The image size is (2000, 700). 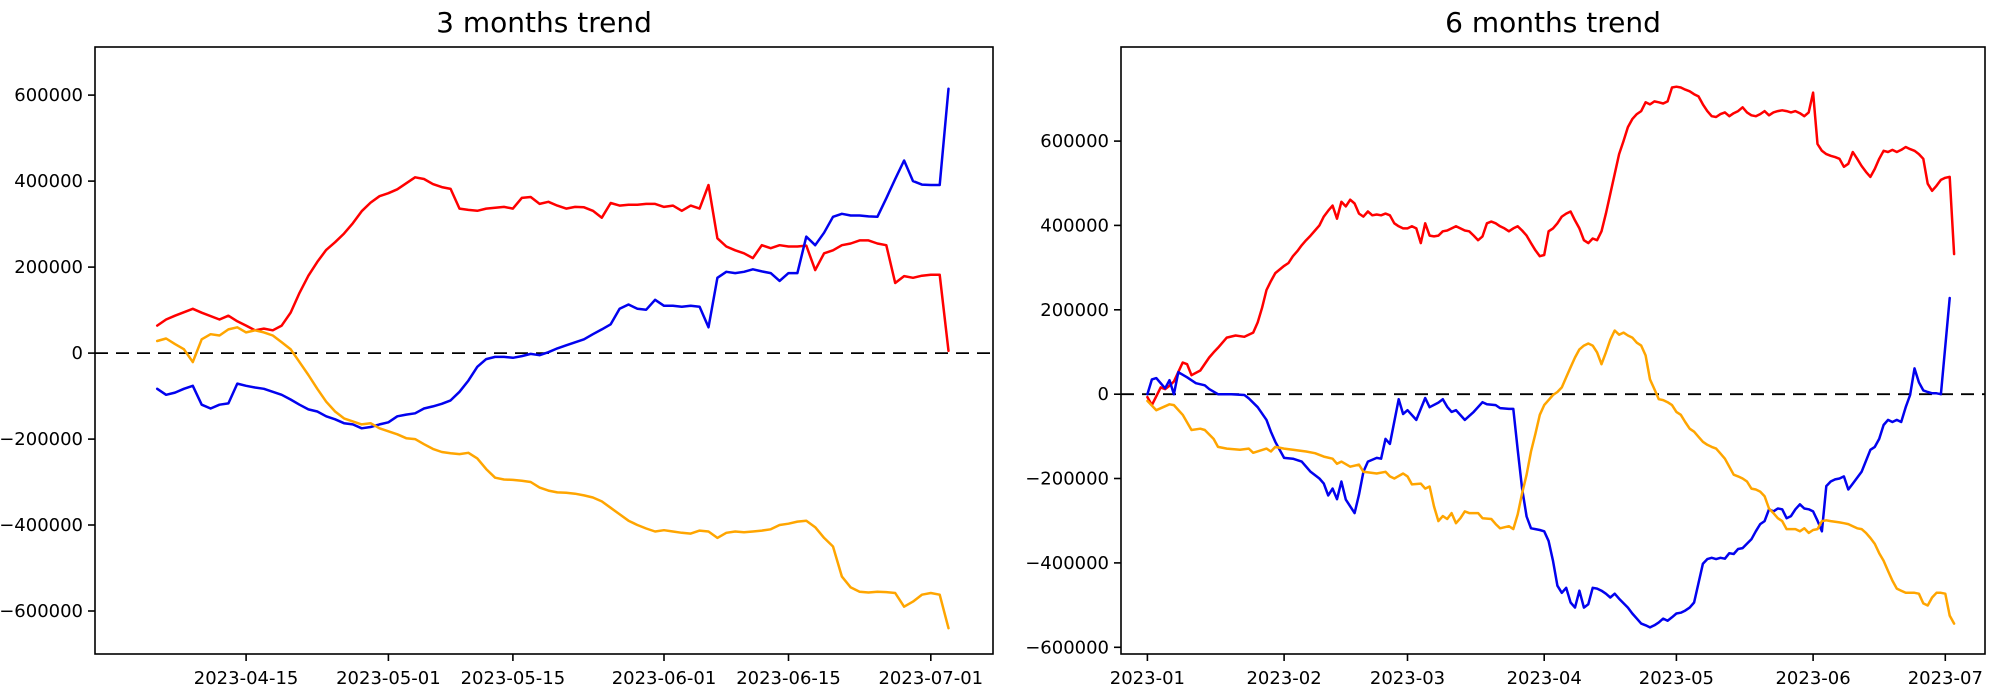 I want to click on chart-title-3-months: 3 months trend, so click(x=544, y=22).